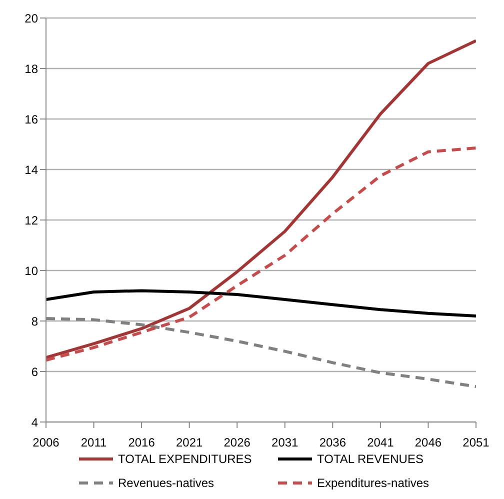 The width and height of the screenshot is (504, 499). I want to click on x-tick-label: 2036, so click(332, 443).